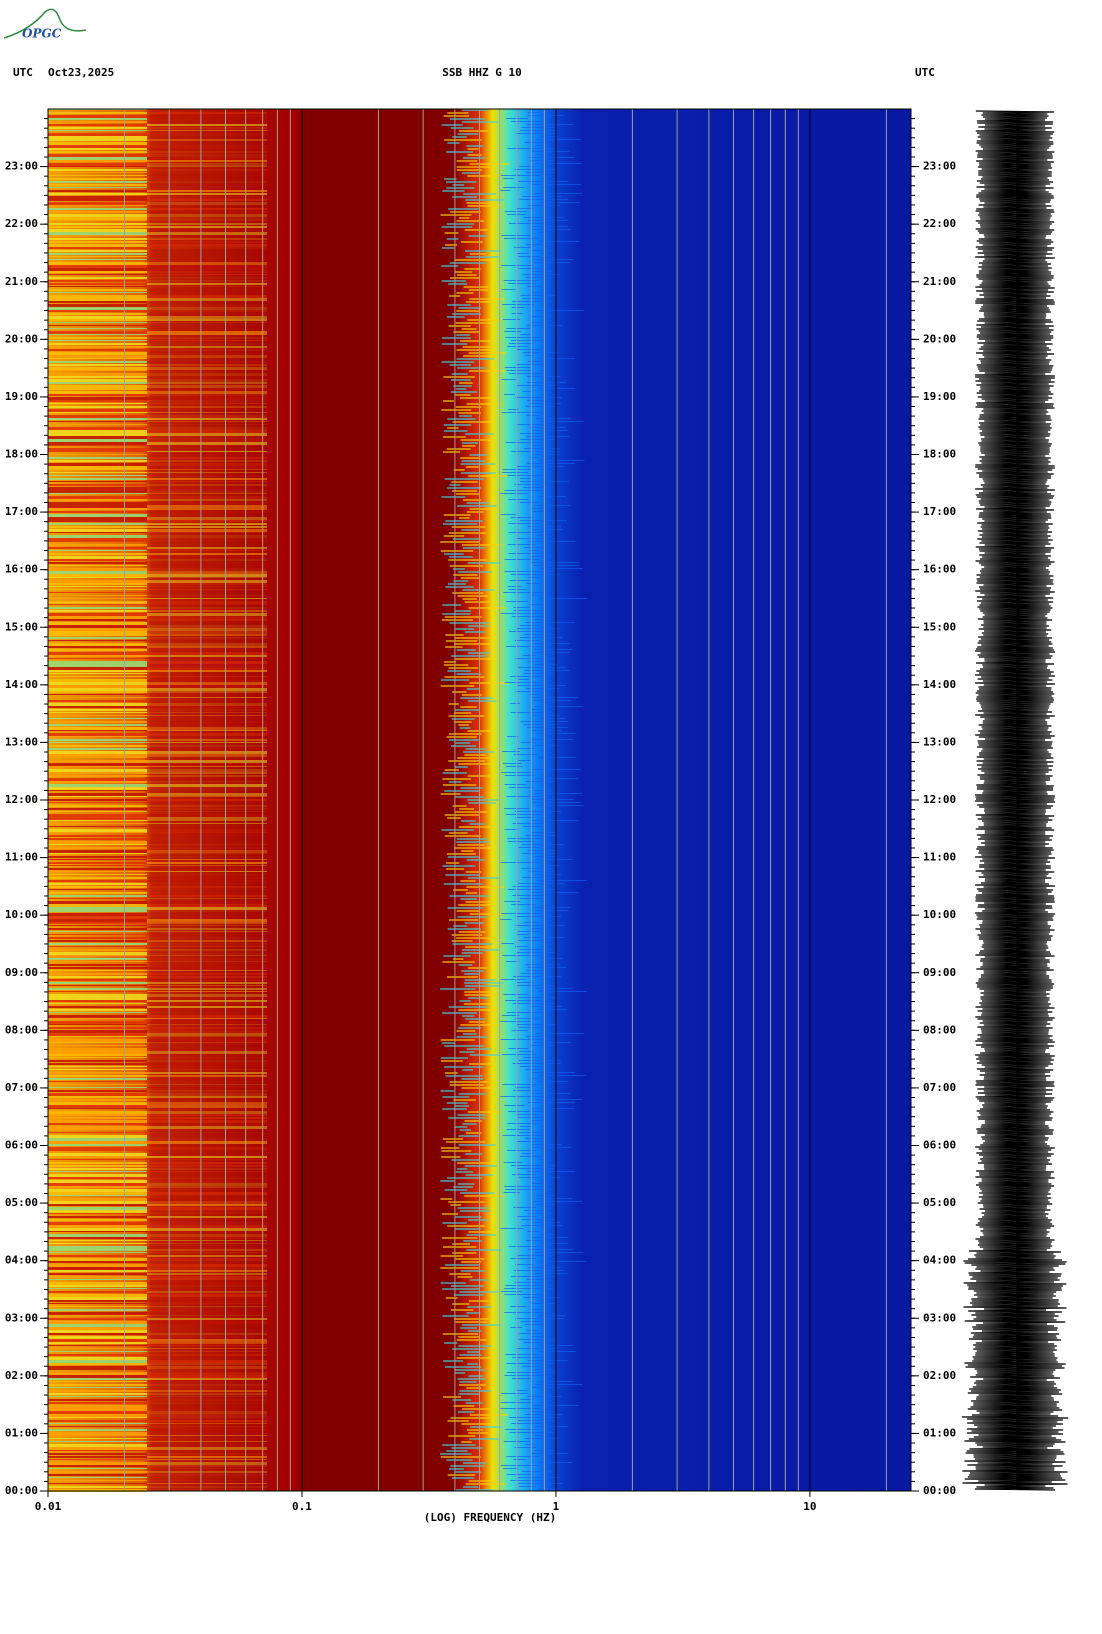 The height and width of the screenshot is (1634, 1102). What do you see at coordinates (21, 338) in the screenshot?
I see `y-tick-label: 20:00` at bounding box center [21, 338].